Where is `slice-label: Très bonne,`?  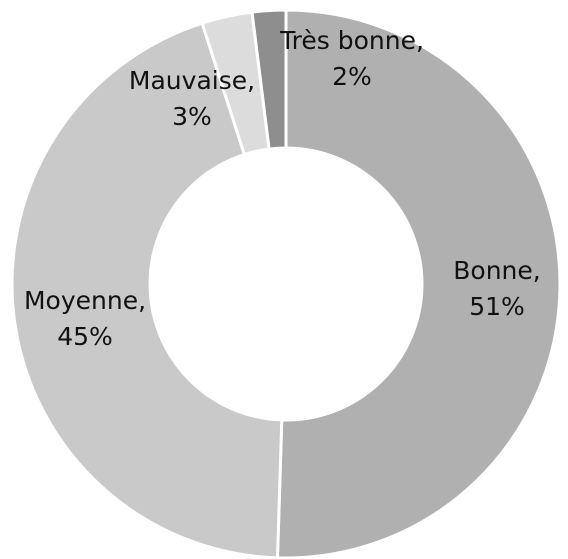
slice-label: Très bonne, is located at coordinates (351, 40).